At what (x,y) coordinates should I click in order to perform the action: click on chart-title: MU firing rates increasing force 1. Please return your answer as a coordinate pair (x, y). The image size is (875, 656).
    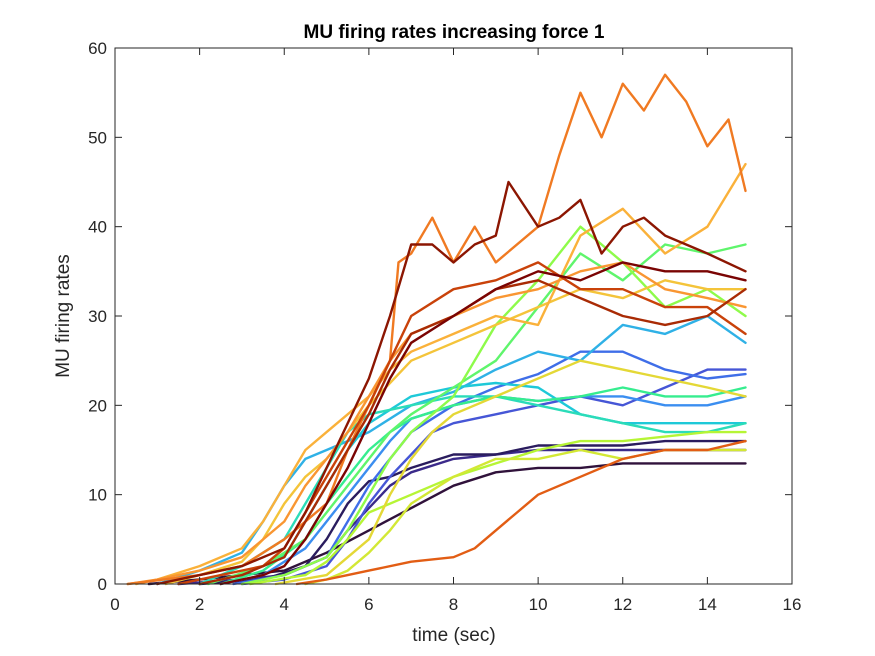
    Looking at the image, I should click on (454, 32).